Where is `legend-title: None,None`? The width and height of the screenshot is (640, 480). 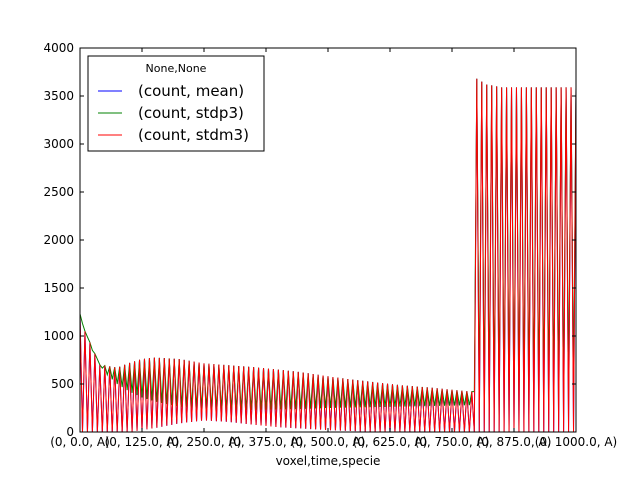 legend-title: None,None is located at coordinates (176, 68).